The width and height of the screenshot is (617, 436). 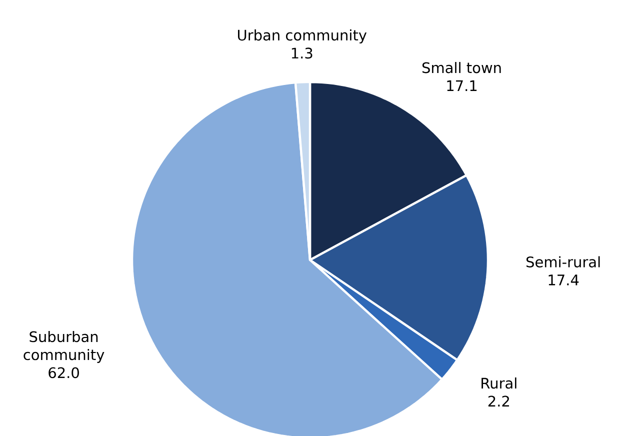 What do you see at coordinates (302, 36) in the screenshot?
I see `slice-label: Urban community` at bounding box center [302, 36].